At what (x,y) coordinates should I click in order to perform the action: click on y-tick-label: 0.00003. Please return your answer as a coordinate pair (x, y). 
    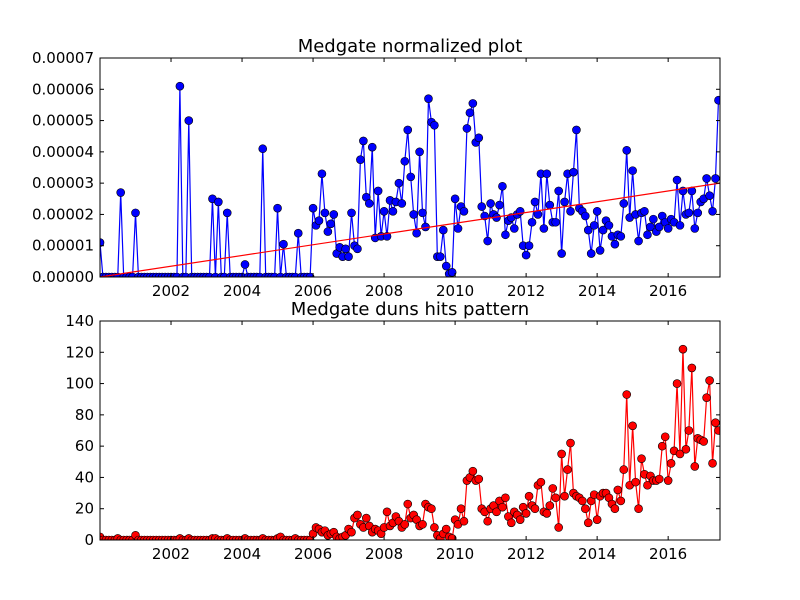
    Looking at the image, I should click on (63, 183).